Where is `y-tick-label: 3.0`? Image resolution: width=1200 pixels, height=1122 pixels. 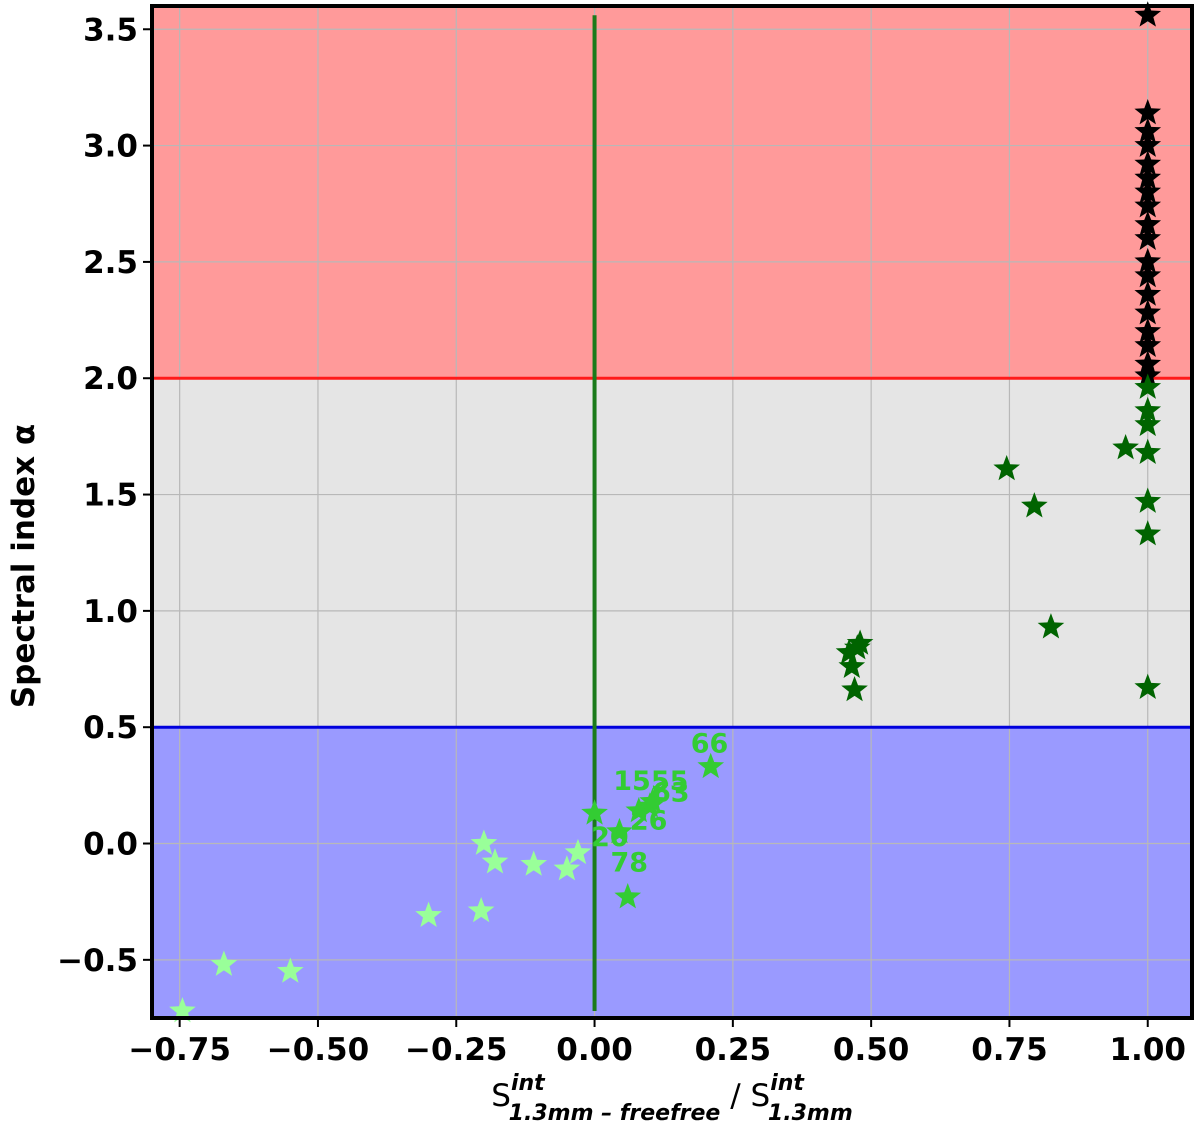
y-tick-label: 3.0 is located at coordinates (110, 147).